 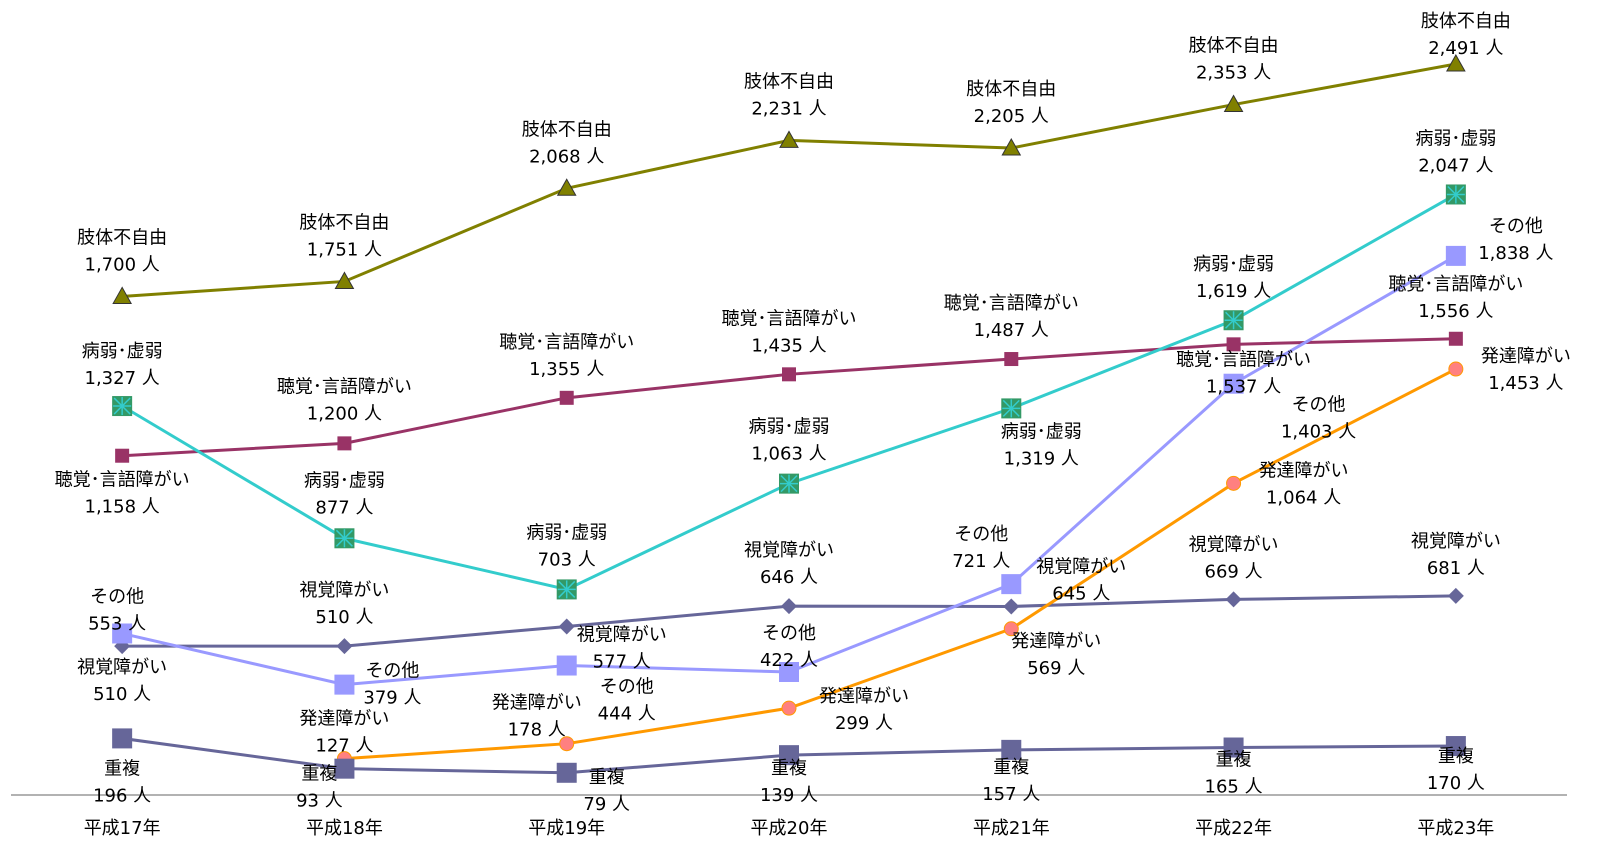 I want to click on x-tick-label: 平成21年, so click(x=1011, y=828).